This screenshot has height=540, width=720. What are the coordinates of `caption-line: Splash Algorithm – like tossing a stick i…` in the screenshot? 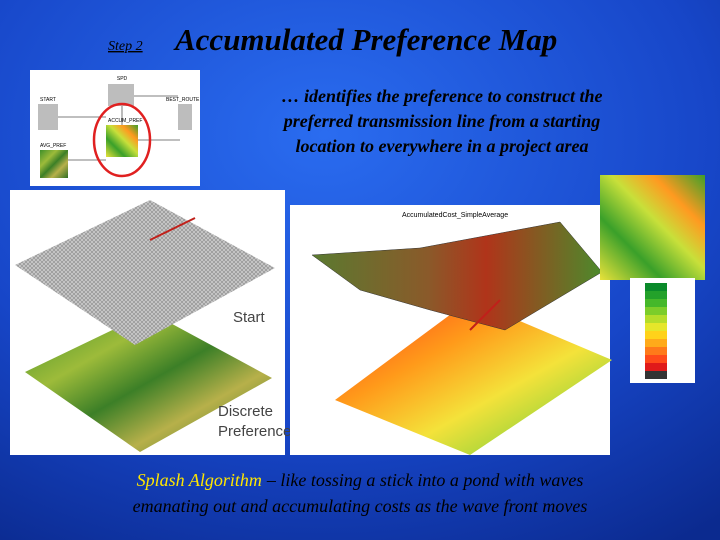 It's located at (360, 480).